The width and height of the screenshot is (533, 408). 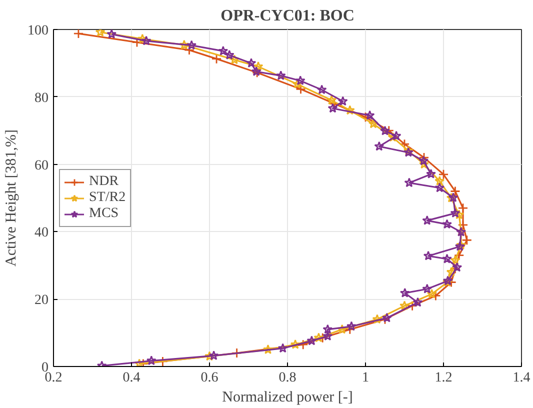 I want to click on x-tick-label: 1.2, so click(x=443, y=378).